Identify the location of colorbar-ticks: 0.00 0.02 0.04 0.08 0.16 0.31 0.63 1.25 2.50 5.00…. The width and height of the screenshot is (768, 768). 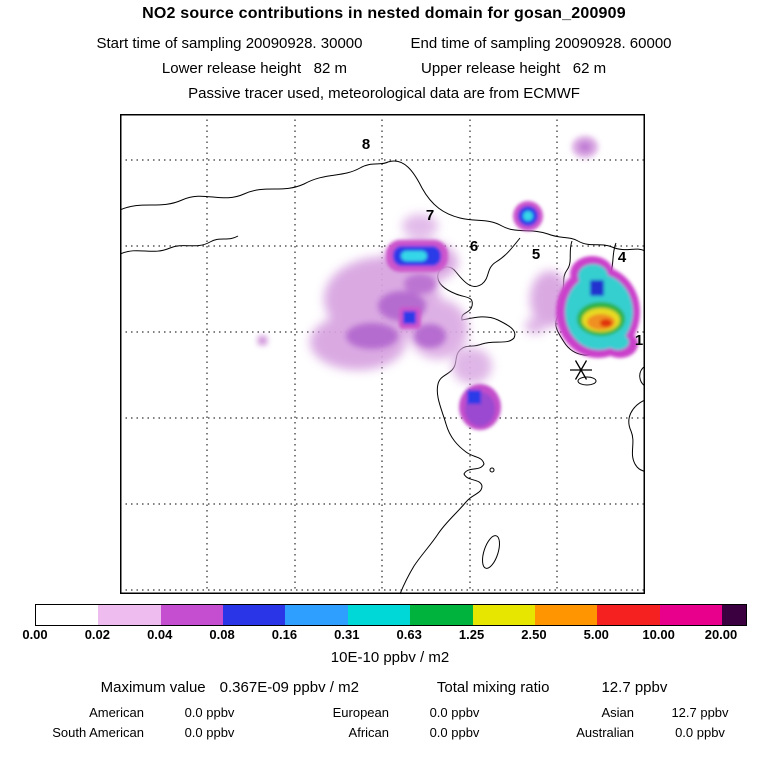
(383, 635).